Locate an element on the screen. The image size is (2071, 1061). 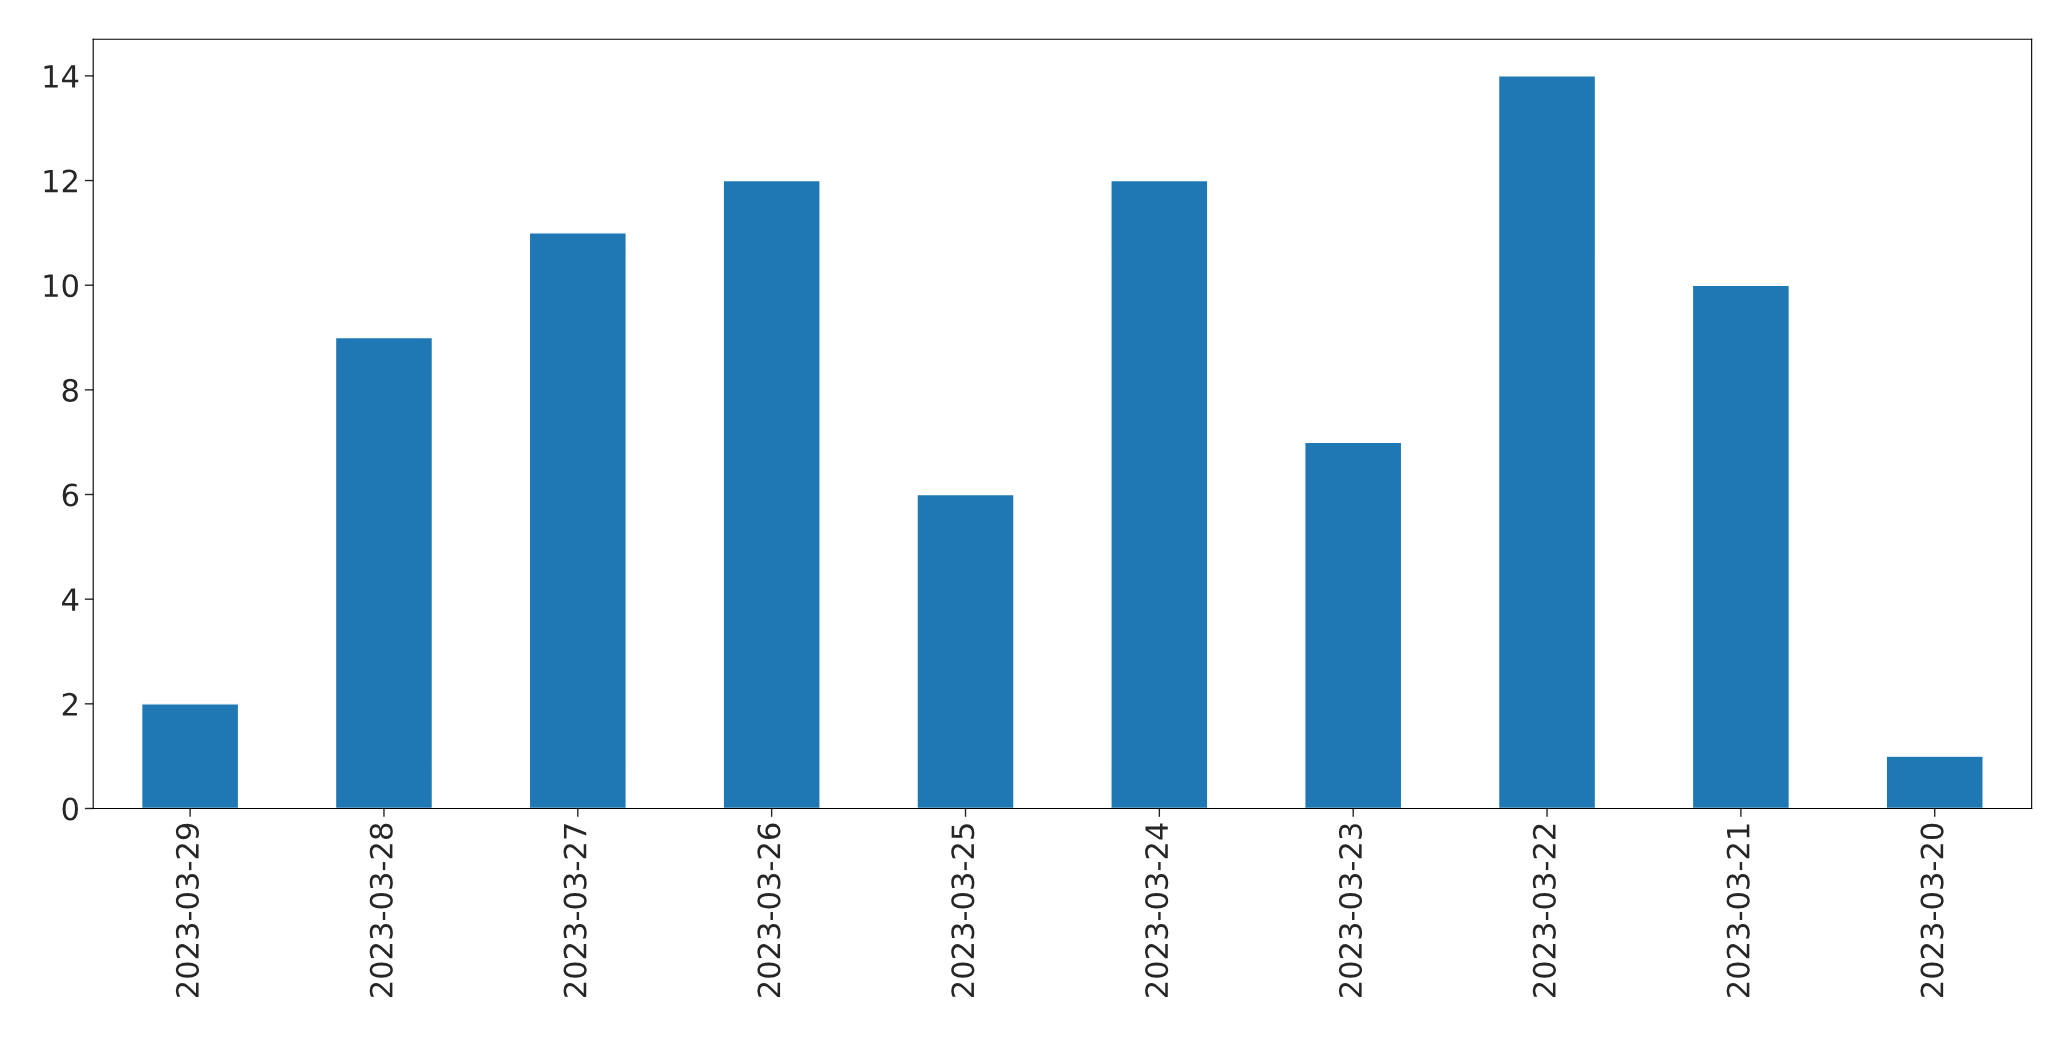
y-tick-label: 6 is located at coordinates (70, 495).